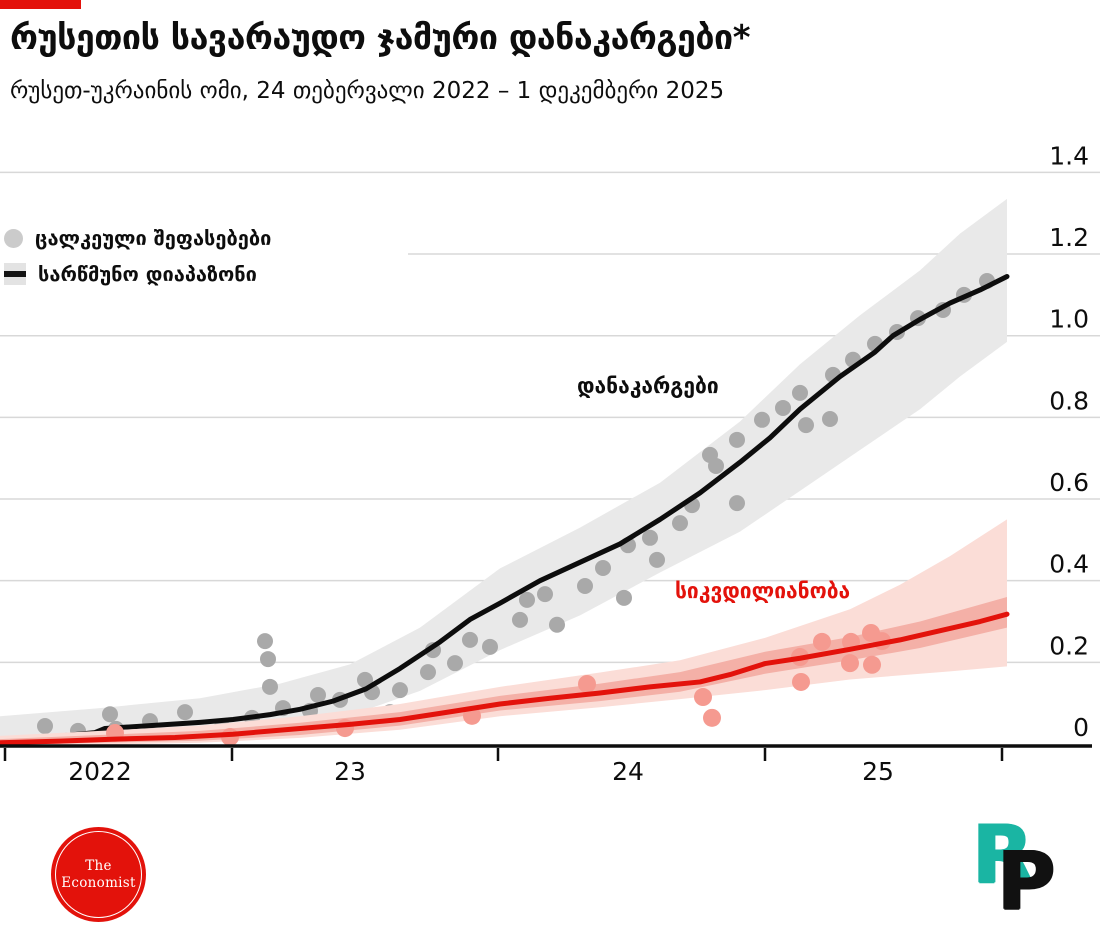  Describe the element at coordinates (1069, 400) in the screenshot. I see `y-tick-label: 0.8` at that location.